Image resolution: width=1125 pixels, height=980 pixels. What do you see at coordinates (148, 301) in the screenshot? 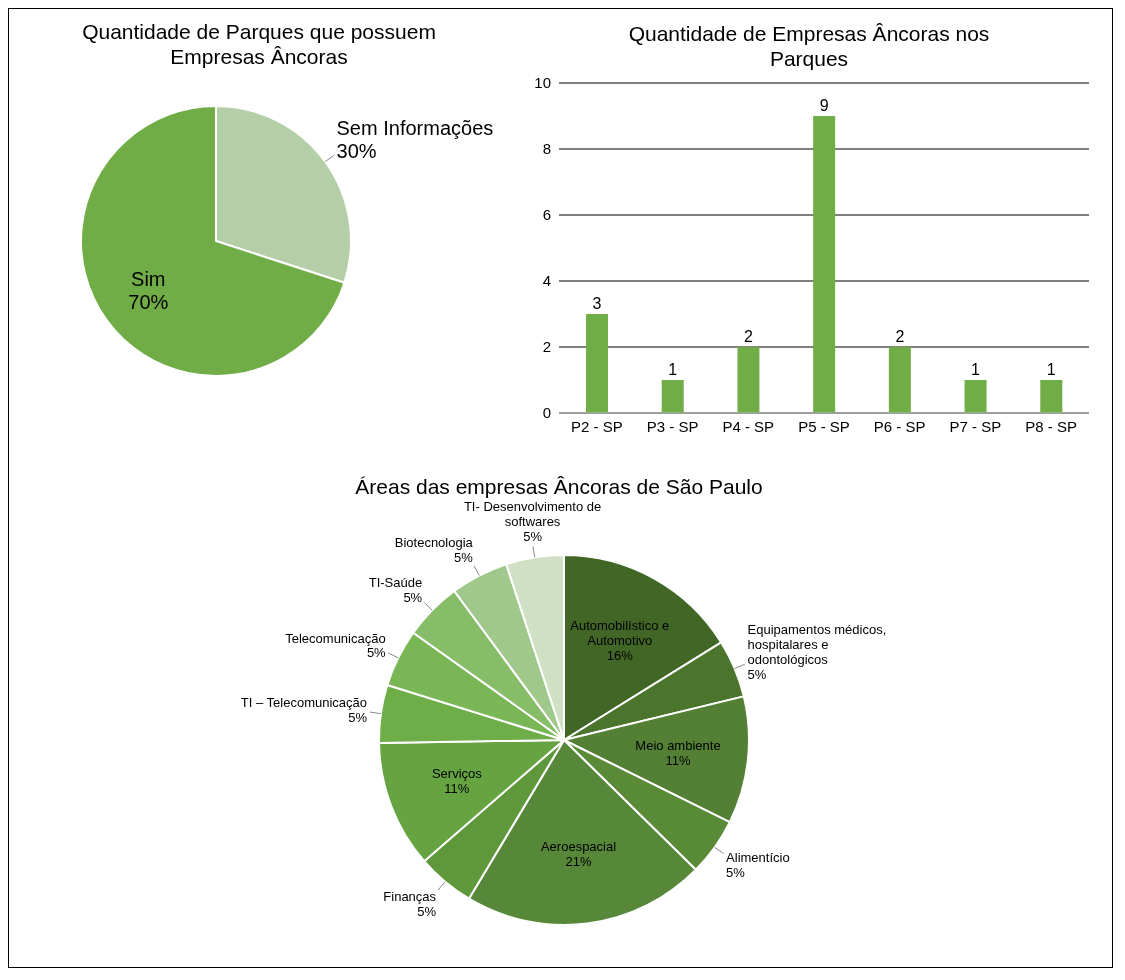
I see `data-label: 70%` at bounding box center [148, 301].